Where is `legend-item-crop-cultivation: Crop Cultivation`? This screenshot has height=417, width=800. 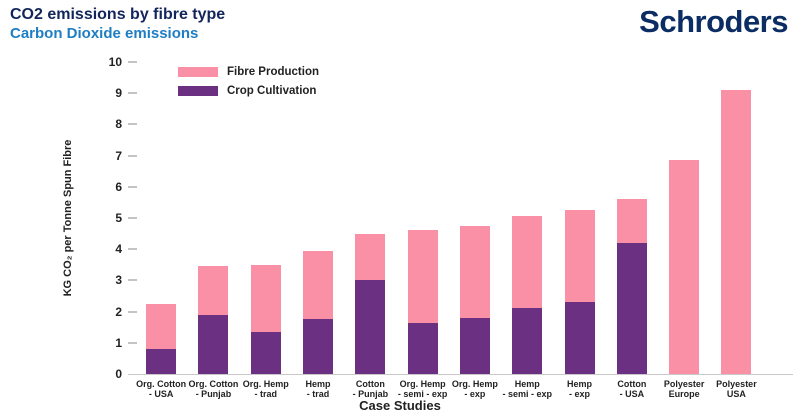 legend-item-crop-cultivation: Crop Cultivation is located at coordinates (248, 91).